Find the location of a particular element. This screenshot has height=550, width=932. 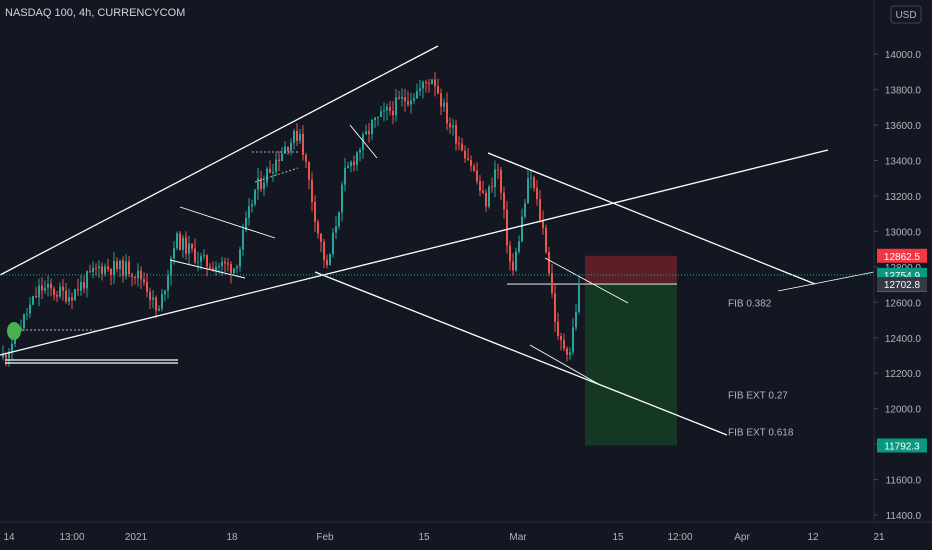

currency-button: USD is located at coordinates (906, 14).